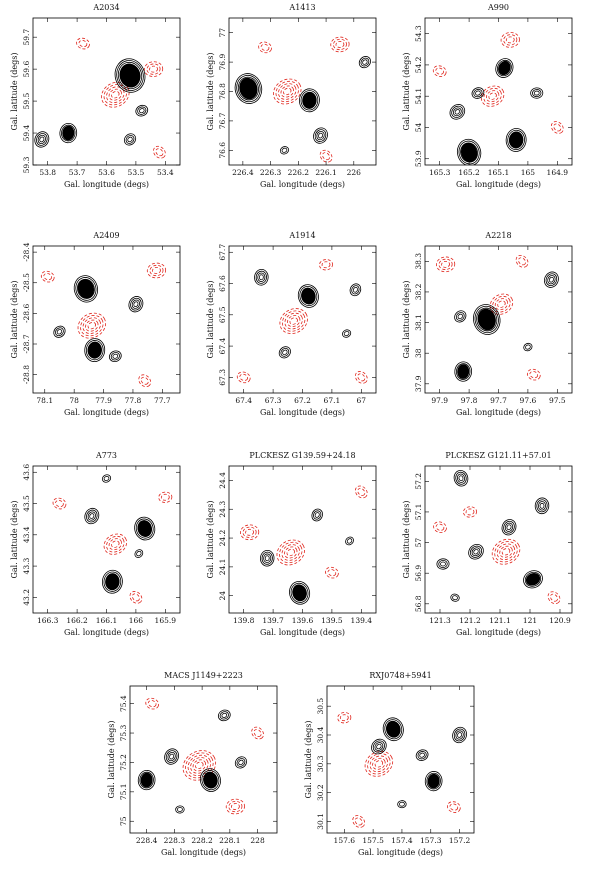  I want to click on y-tick-label: 43.2, so click(26, 597).